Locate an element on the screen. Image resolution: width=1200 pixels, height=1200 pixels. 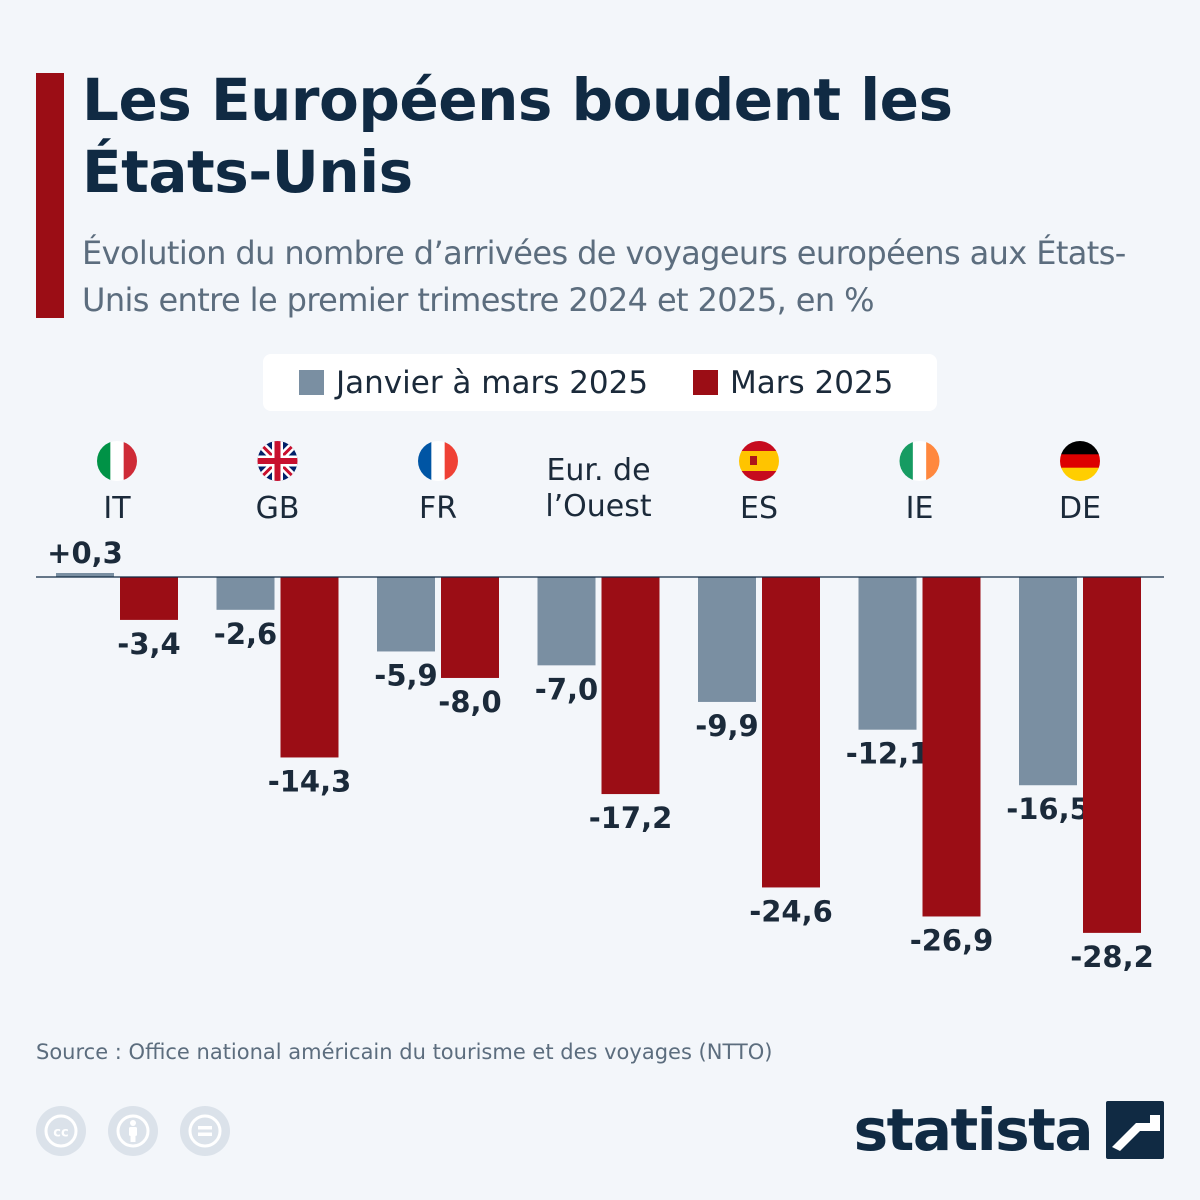
brand-wordmark: statista is located at coordinates (973, 1130).